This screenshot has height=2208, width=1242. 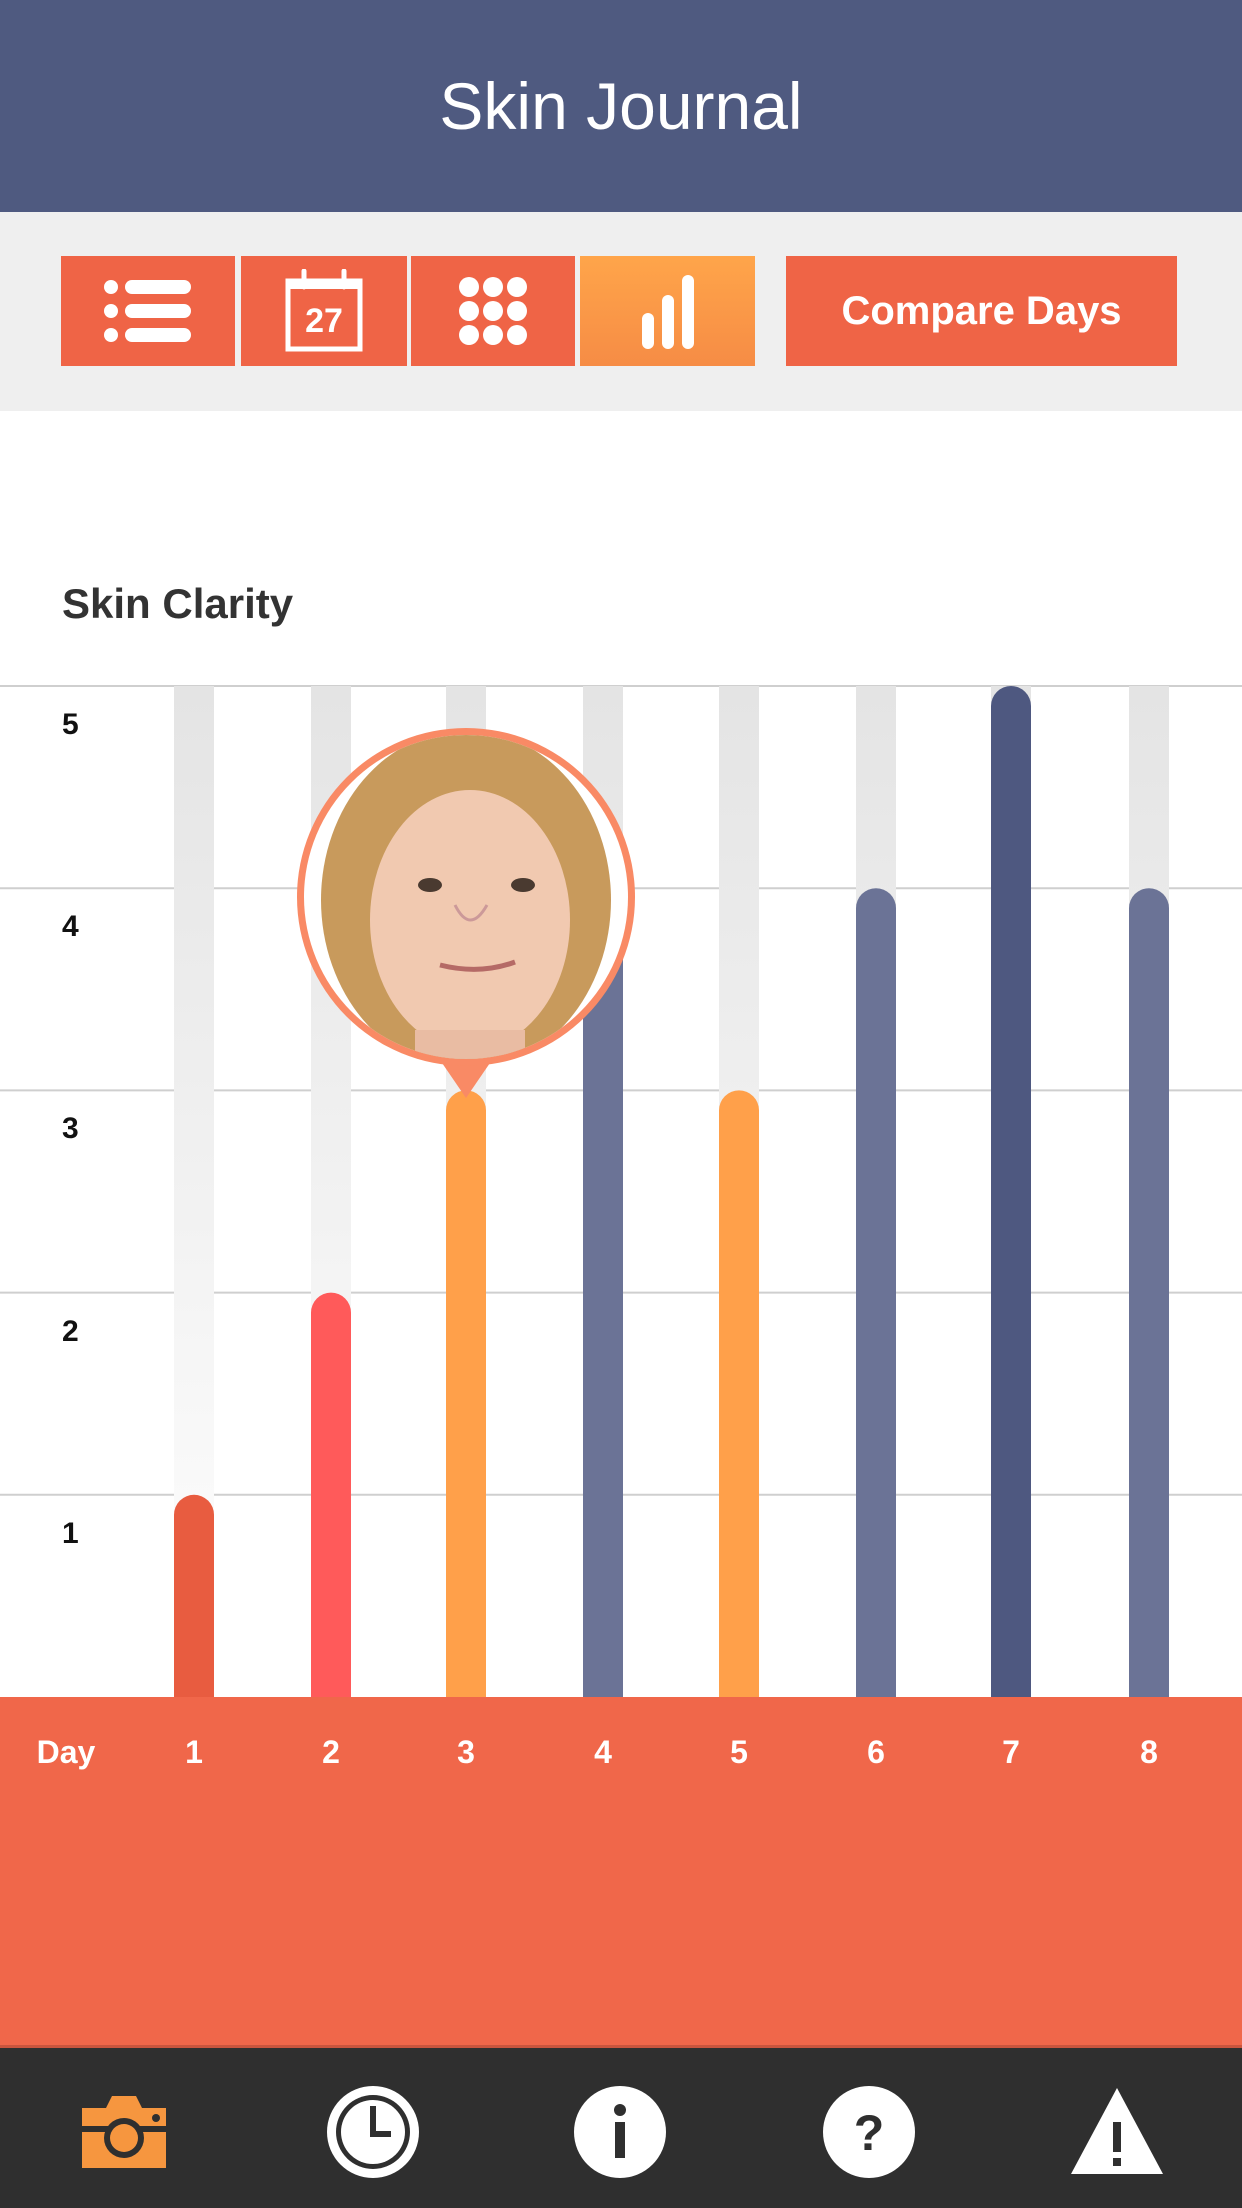 I want to click on compare-days-button: Compare Days, so click(x=981, y=311).